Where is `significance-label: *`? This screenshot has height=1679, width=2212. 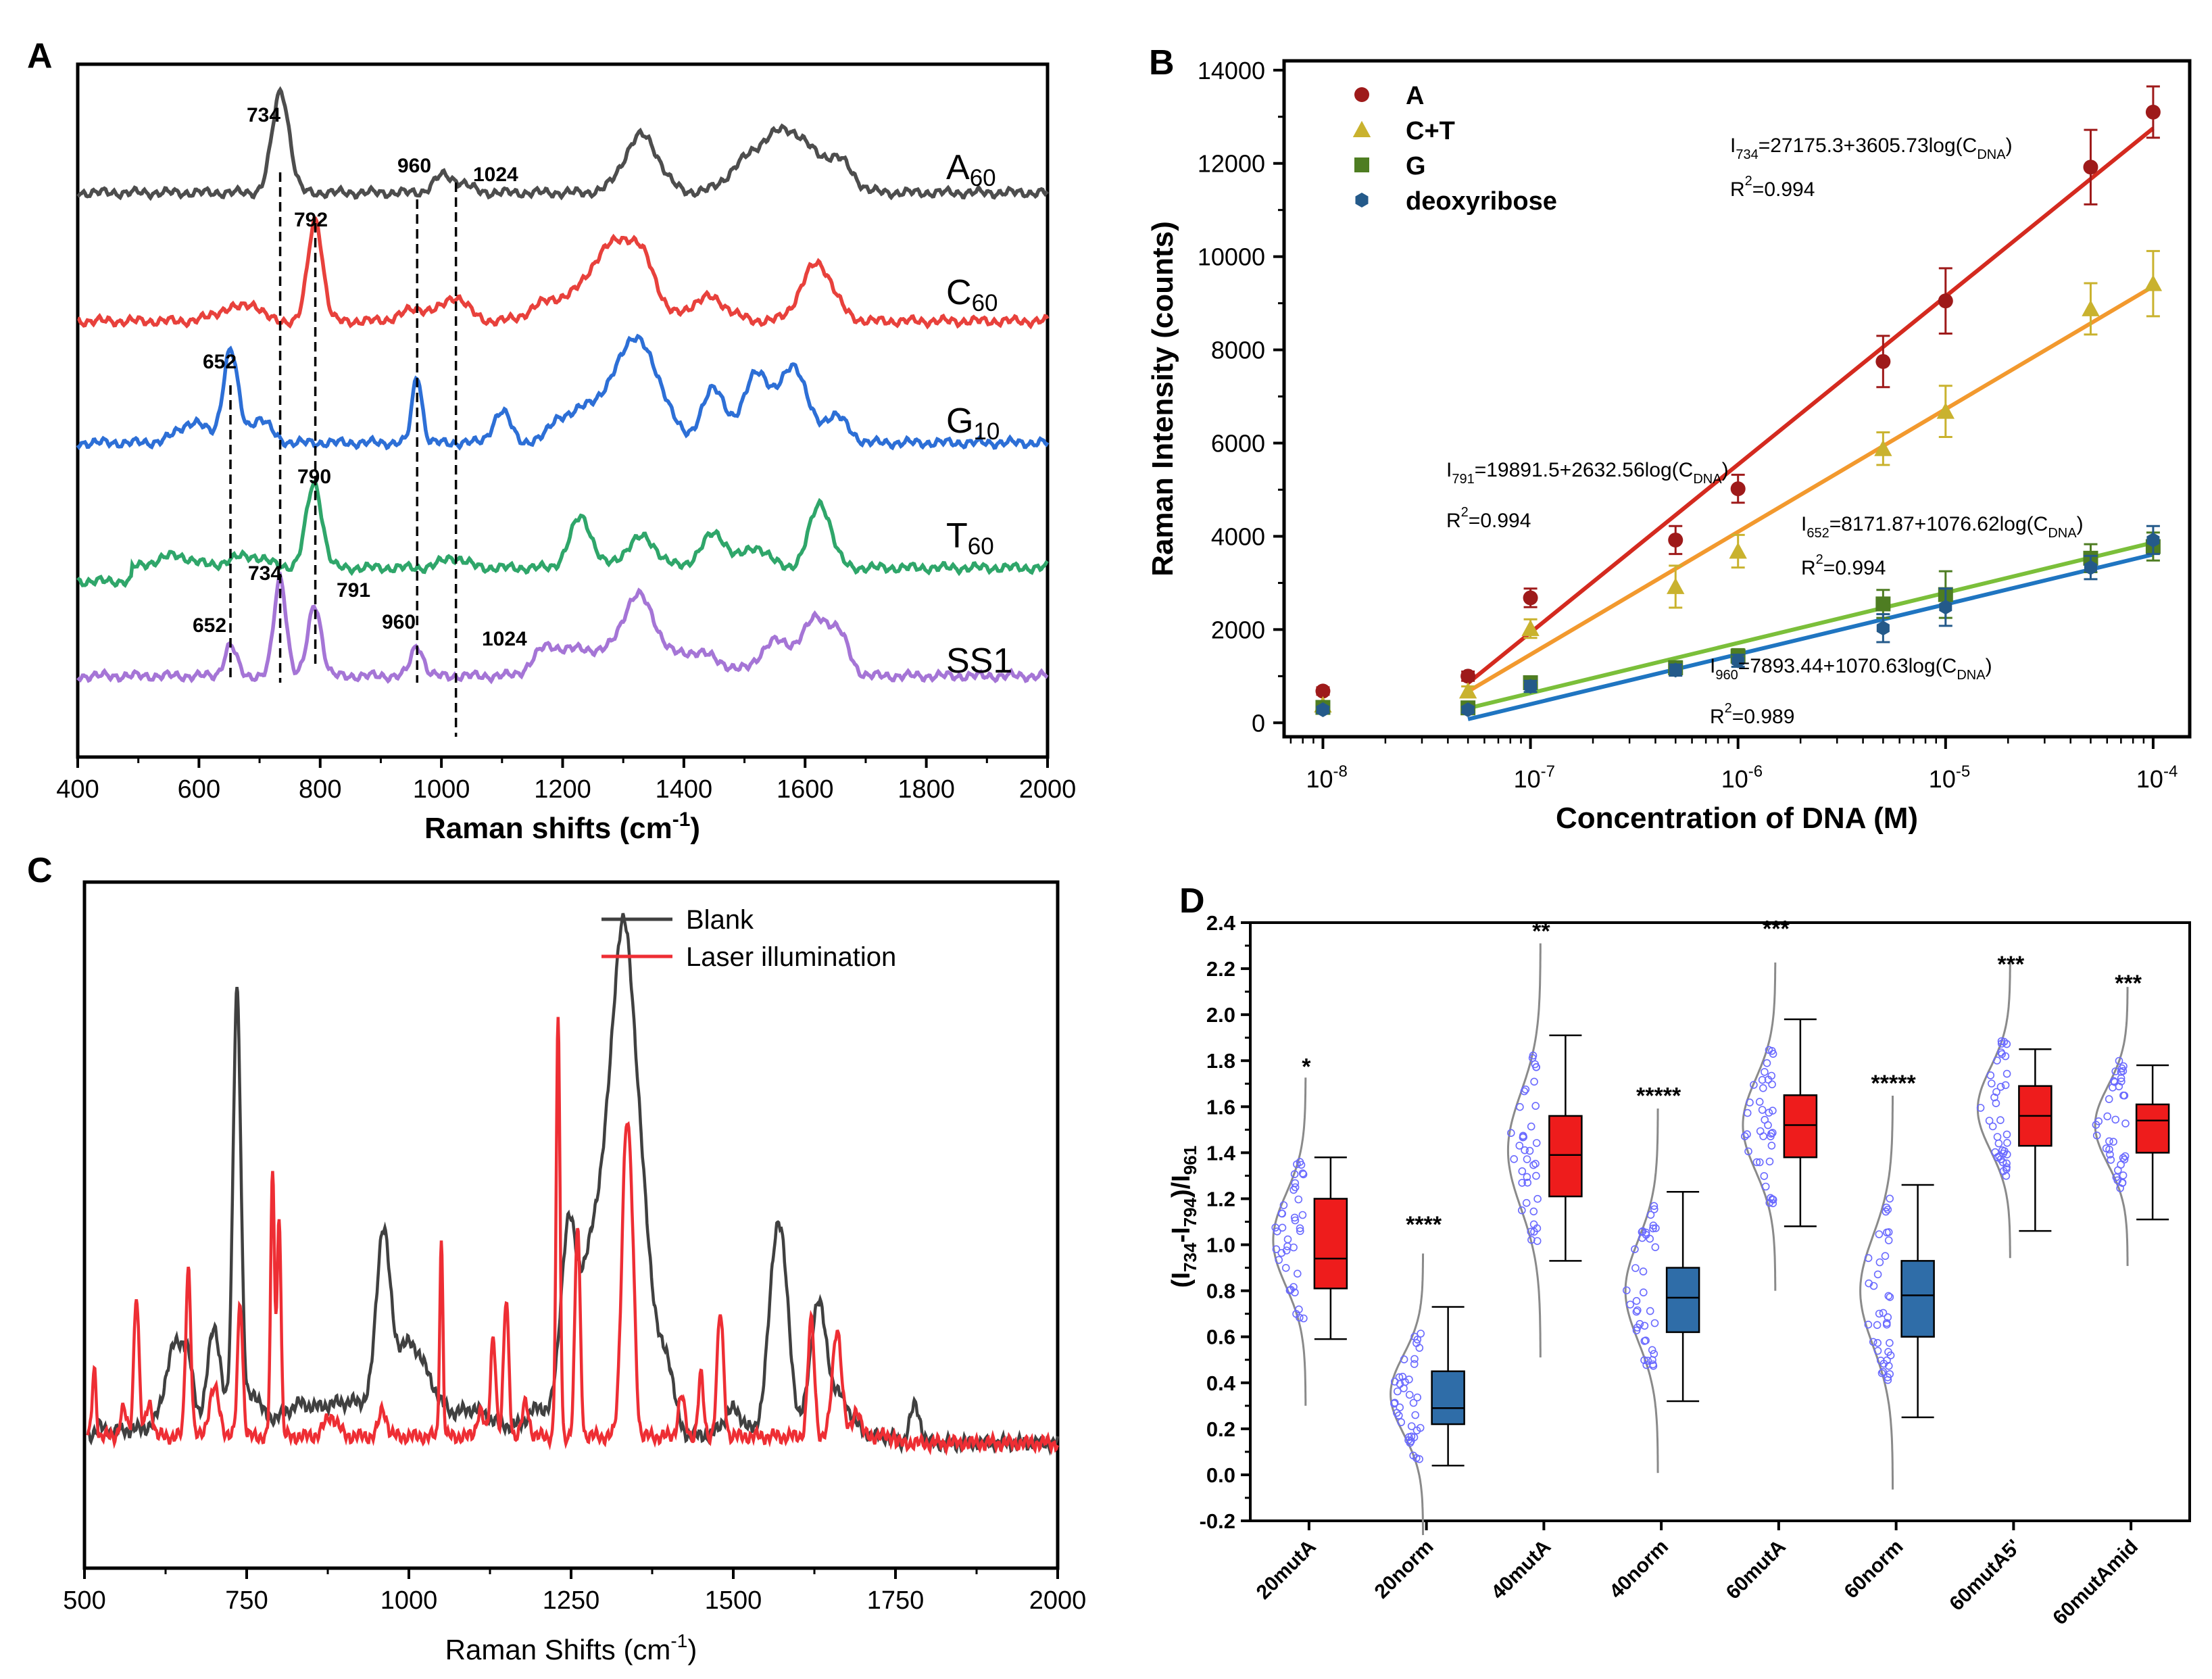 significance-label: * is located at coordinates (1306, 1067).